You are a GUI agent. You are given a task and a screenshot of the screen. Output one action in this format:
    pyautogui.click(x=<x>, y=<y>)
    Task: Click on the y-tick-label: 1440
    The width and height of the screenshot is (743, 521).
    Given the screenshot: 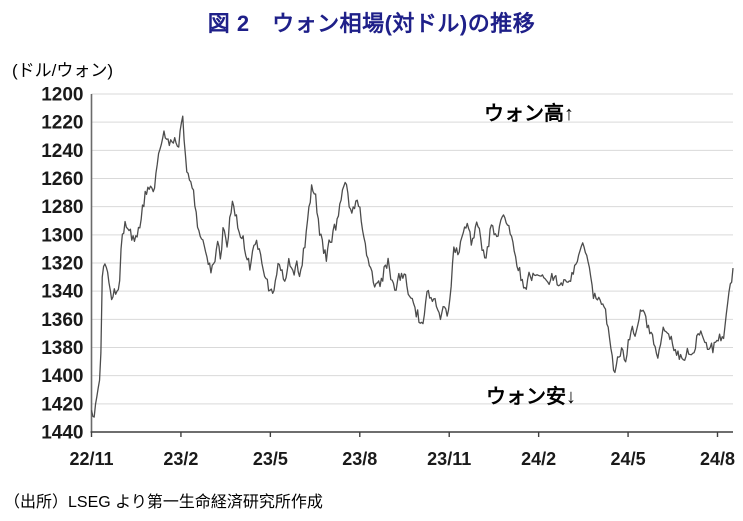 What is the action you would take?
    pyautogui.click(x=62, y=433)
    